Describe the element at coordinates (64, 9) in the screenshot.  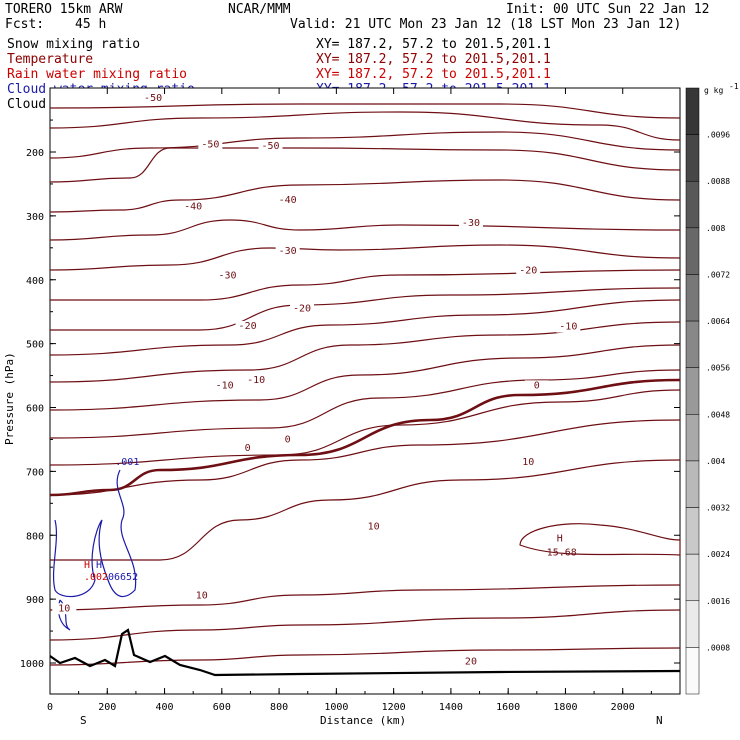
I see `model-title: TORERO 15km ARW` at that location.